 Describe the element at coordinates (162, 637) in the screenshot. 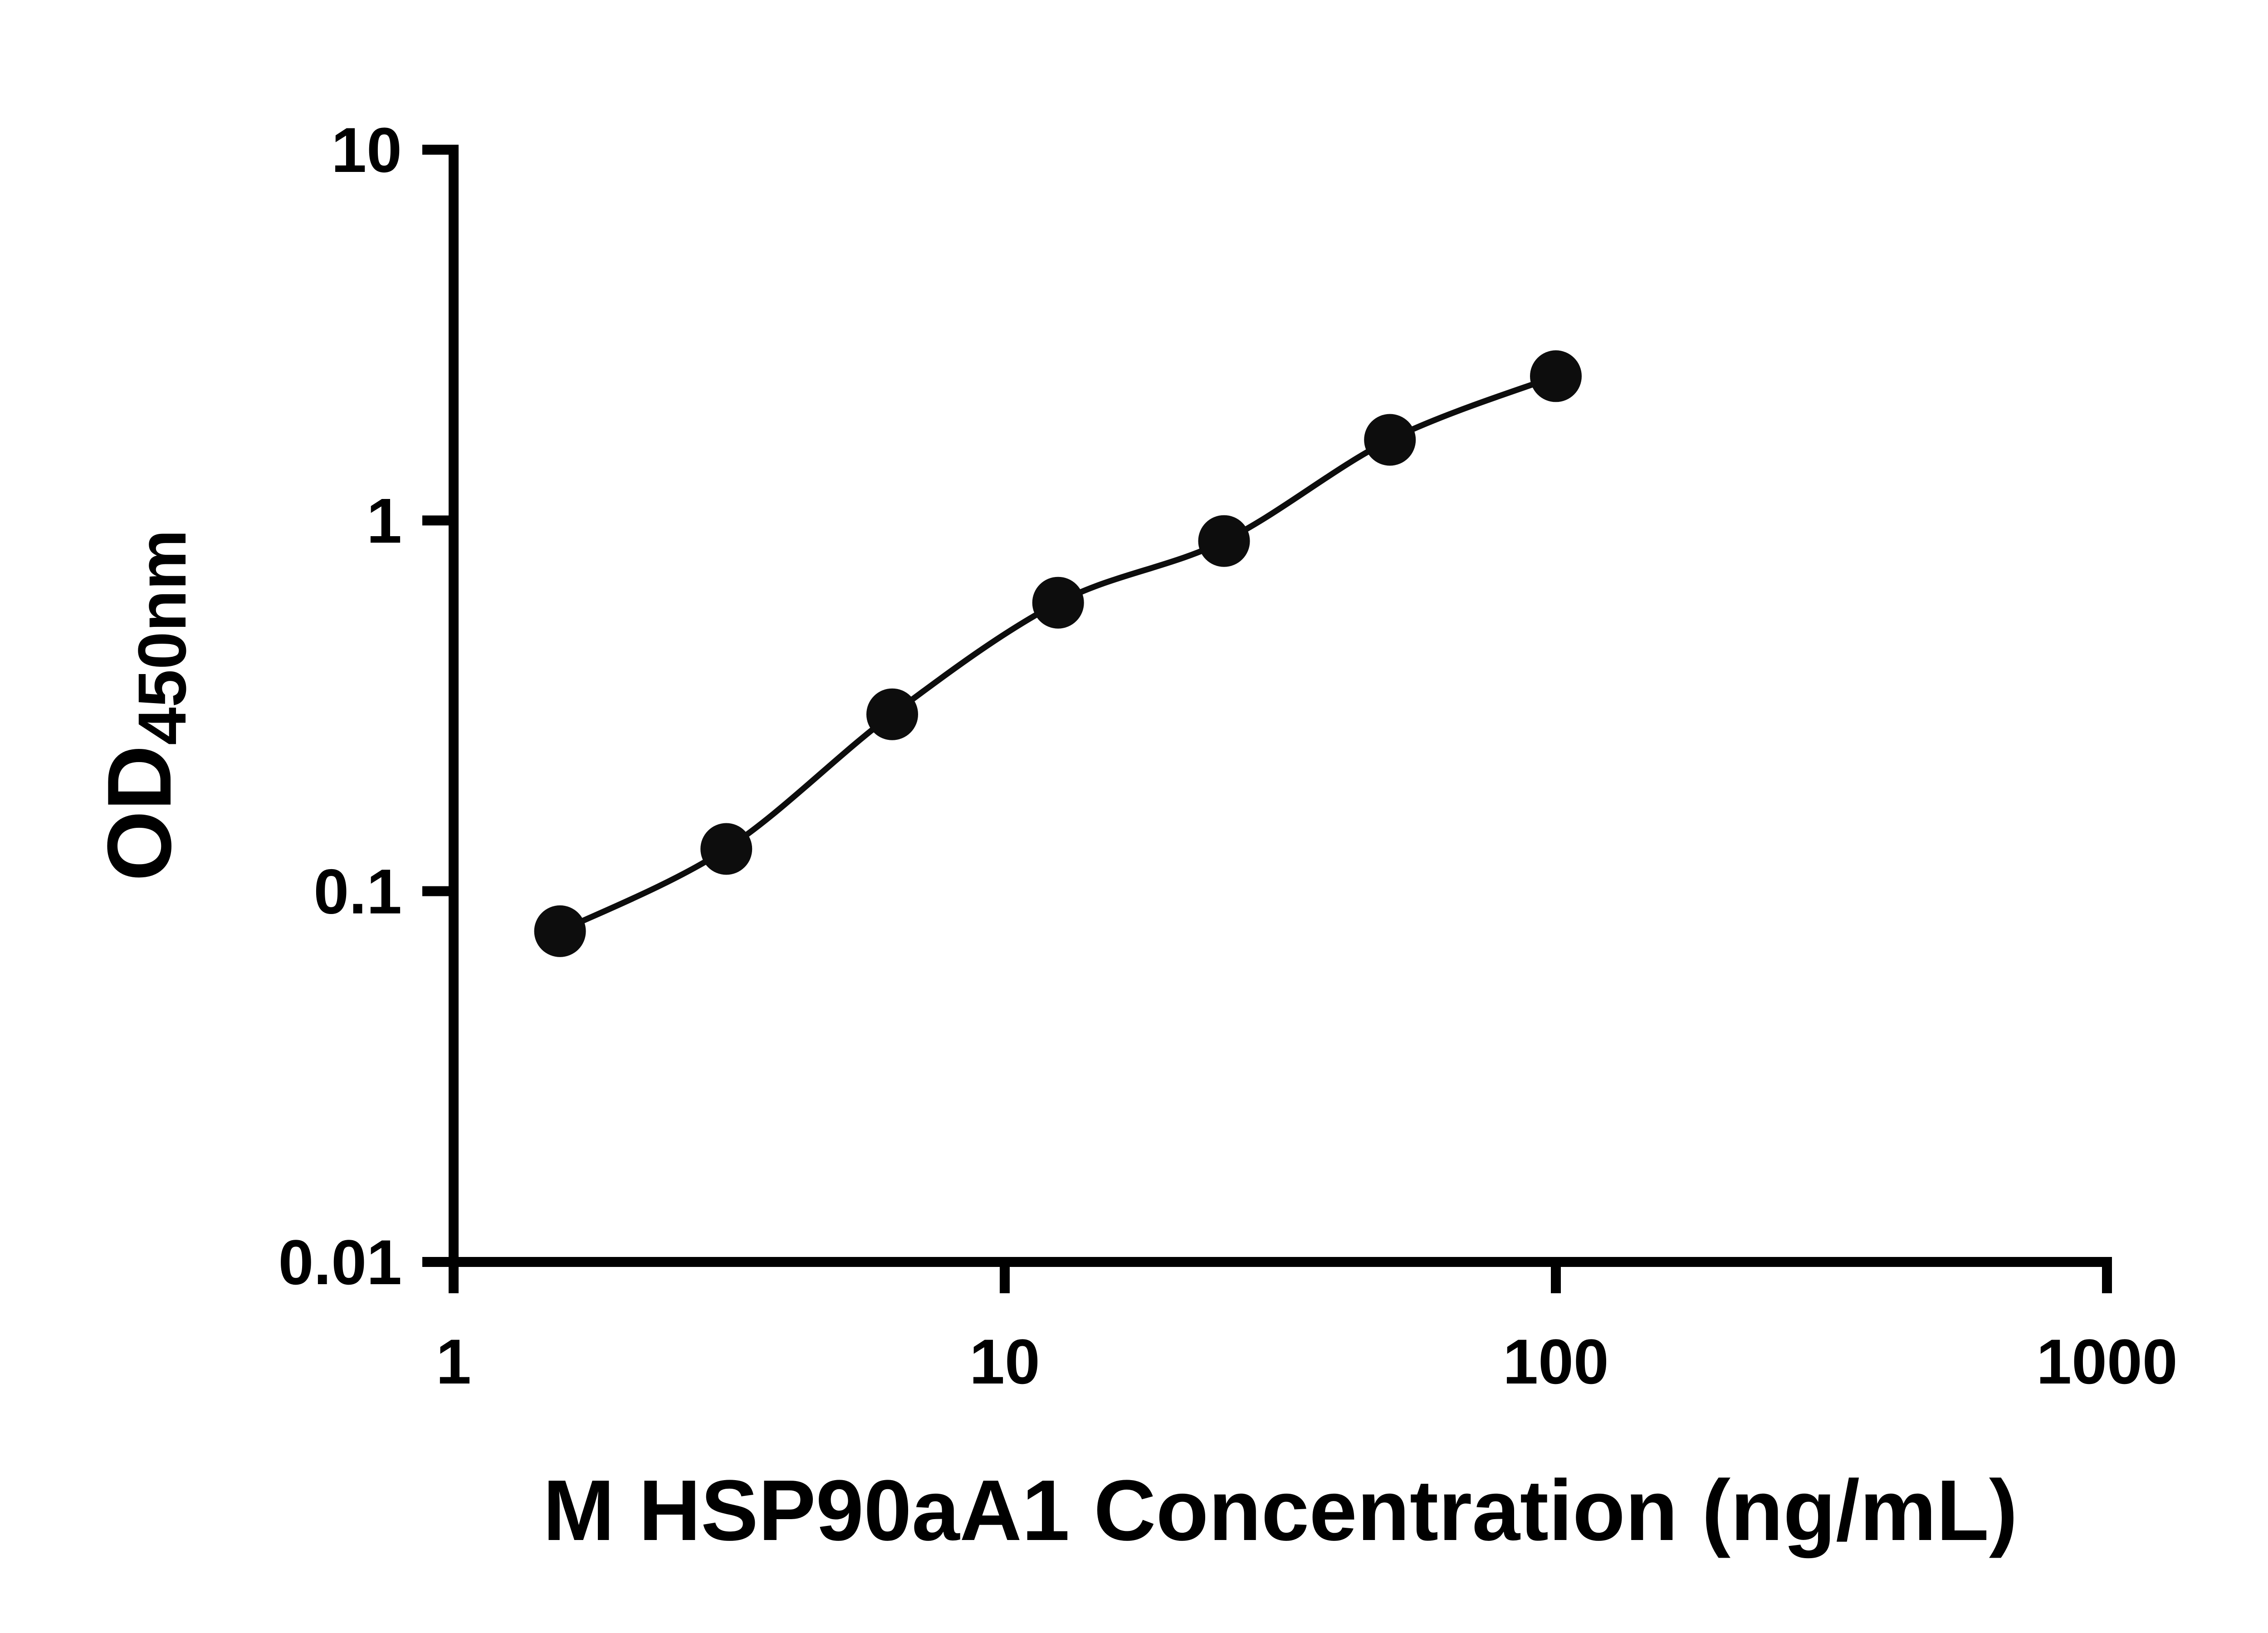

I see `y-axis-title-subscript: 450nm` at that location.